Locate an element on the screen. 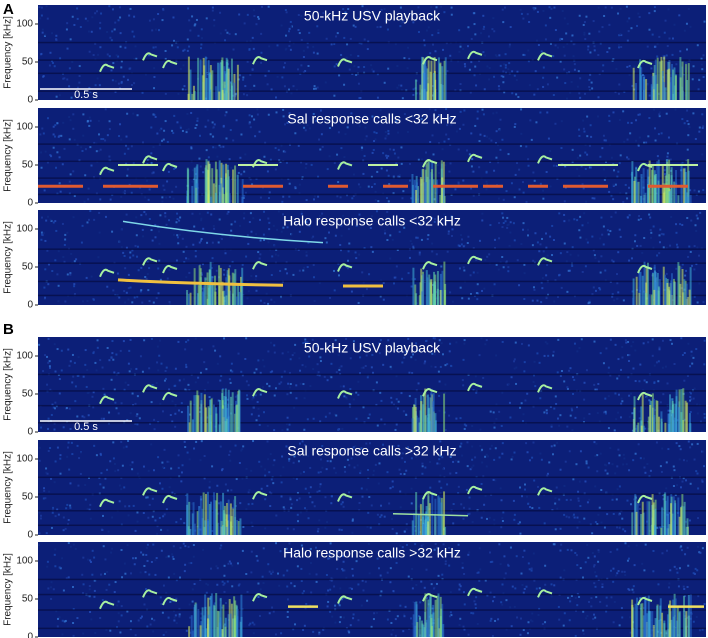 This screenshot has height=638, width=708. y-tick-label: 0 is located at coordinates (30, 535).